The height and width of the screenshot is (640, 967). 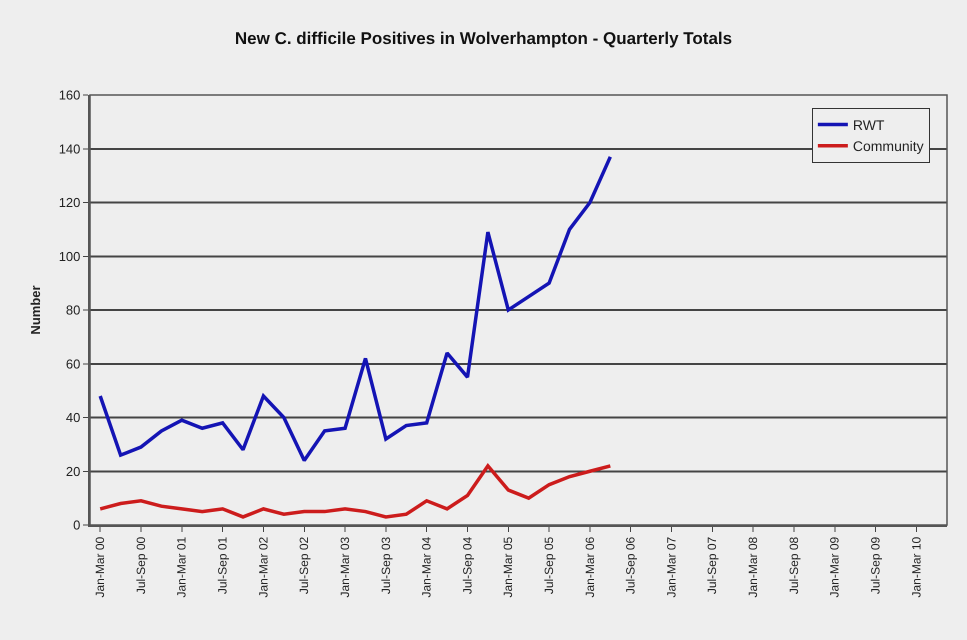 I want to click on chart-title: New C. difficile Positives in Wolverhampton - Quarterly Totals, so click(x=483, y=38).